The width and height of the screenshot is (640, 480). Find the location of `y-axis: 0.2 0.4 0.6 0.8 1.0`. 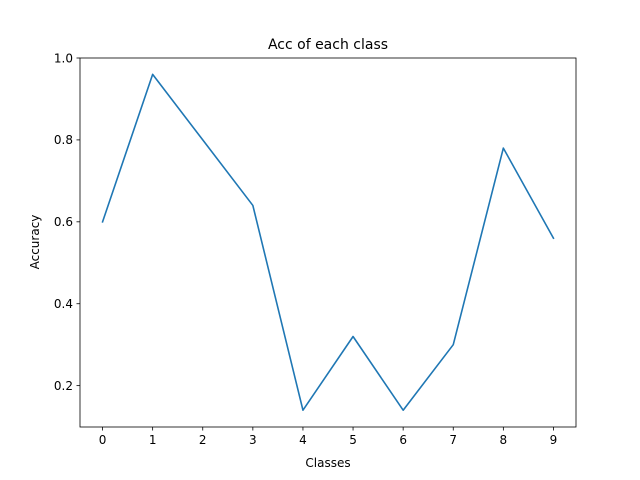

y-axis: 0.2 0.4 0.6 0.8 1.0 is located at coordinates (67, 222).